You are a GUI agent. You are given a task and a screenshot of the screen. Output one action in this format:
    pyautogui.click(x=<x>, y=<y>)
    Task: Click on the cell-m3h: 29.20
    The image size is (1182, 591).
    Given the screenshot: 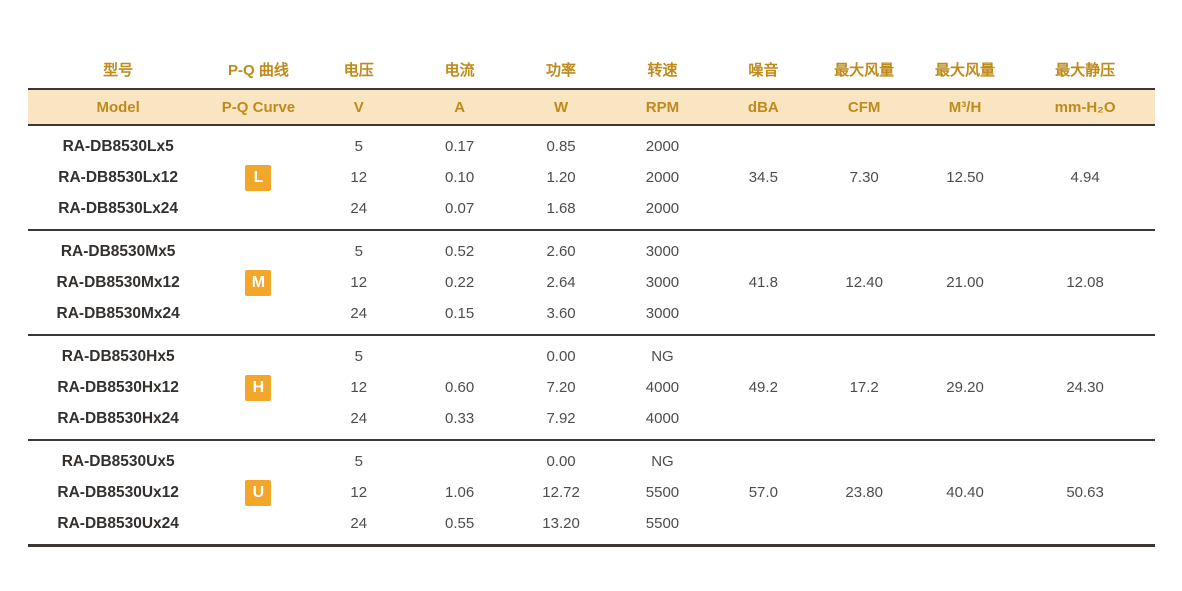 What is the action you would take?
    pyautogui.click(x=965, y=387)
    